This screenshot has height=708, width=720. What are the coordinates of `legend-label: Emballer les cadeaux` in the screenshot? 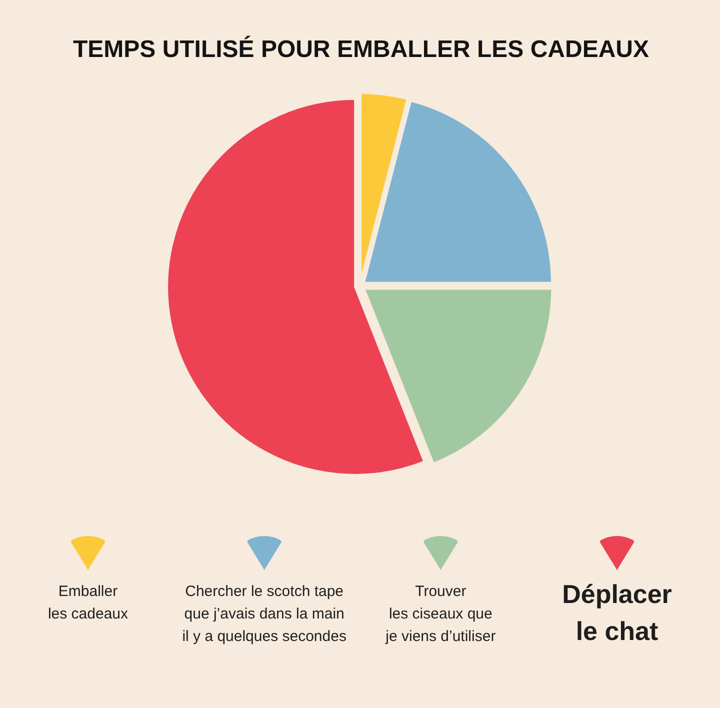 It's located at (88, 602).